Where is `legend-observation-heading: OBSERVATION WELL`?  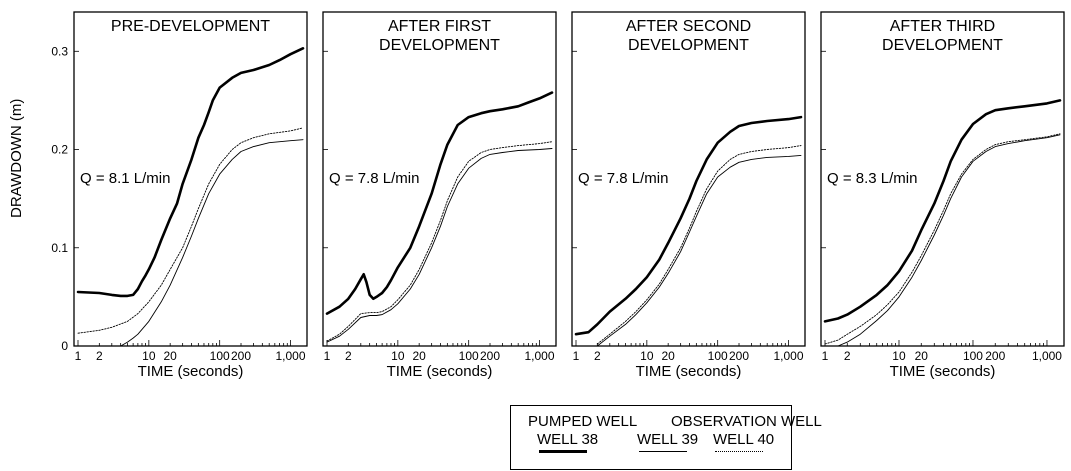 legend-observation-heading: OBSERVATION WELL is located at coordinates (746, 421).